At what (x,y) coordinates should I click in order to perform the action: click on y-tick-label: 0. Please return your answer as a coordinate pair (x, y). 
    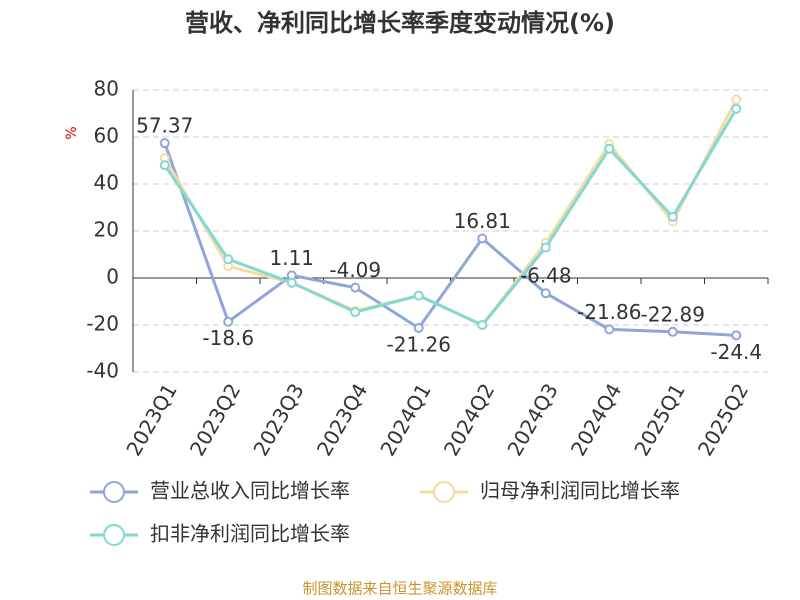
    Looking at the image, I should click on (112, 277).